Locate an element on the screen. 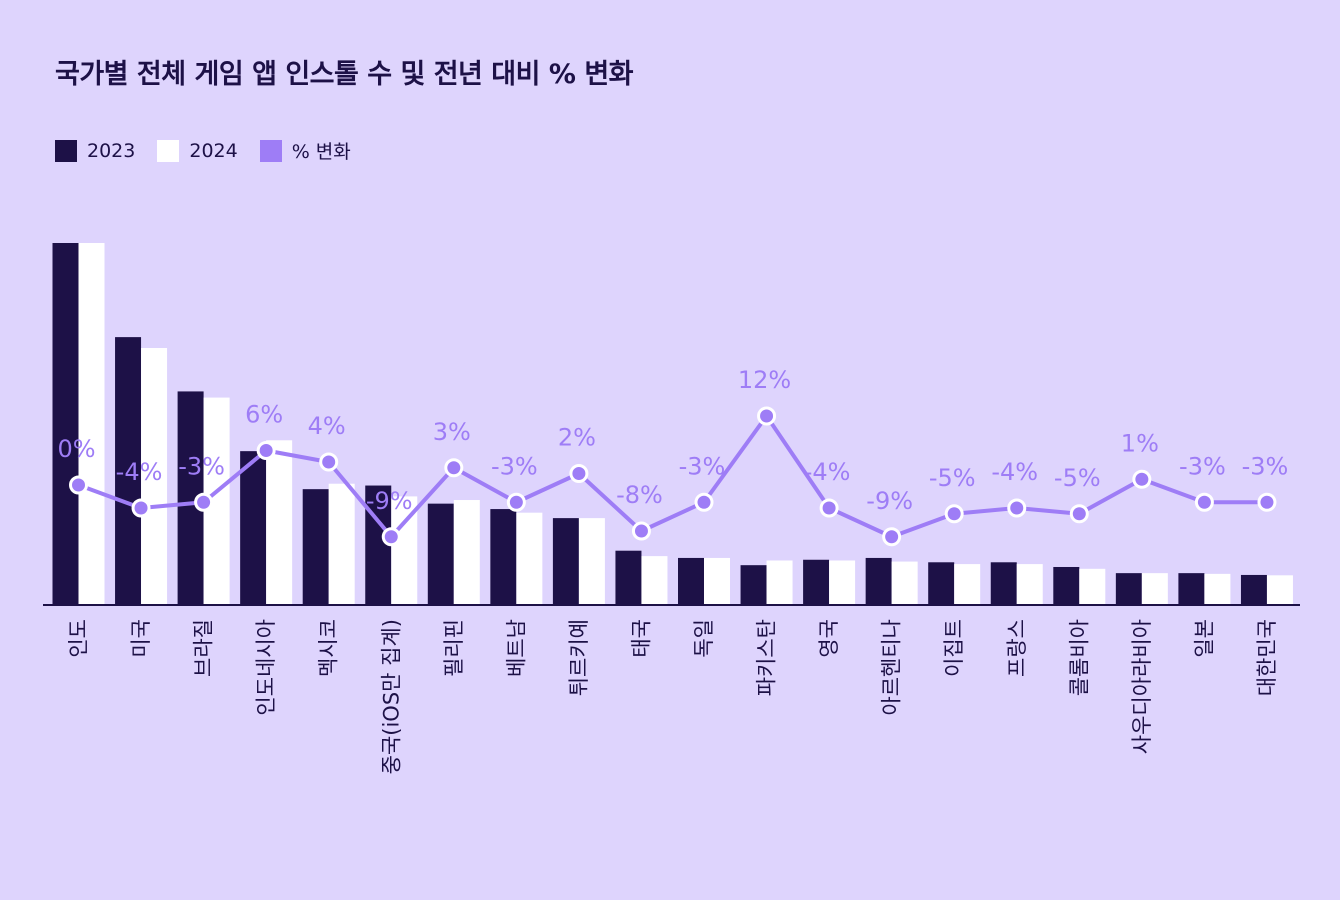  pct-label-베트남: -3% is located at coordinates (514, 466).